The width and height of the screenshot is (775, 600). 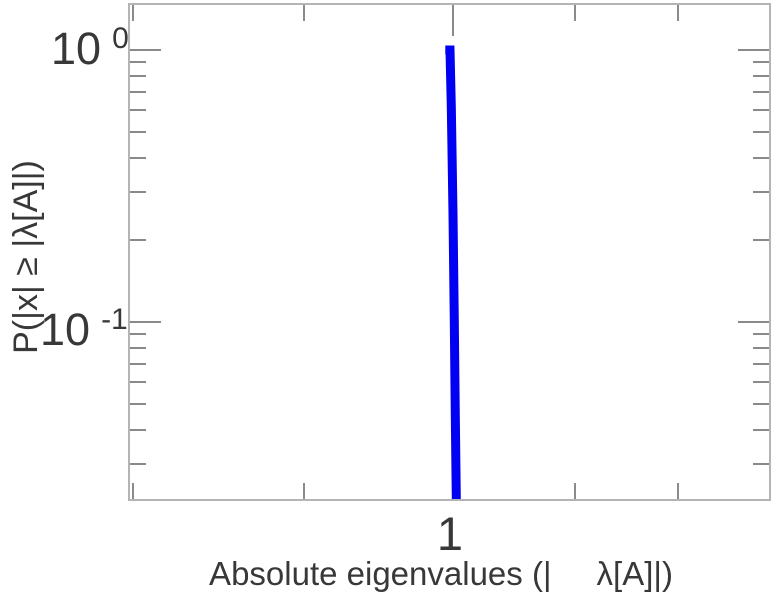 I want to click on y-axis-label: P(|x| ≥ |λ[A]|), so click(x=26, y=257).